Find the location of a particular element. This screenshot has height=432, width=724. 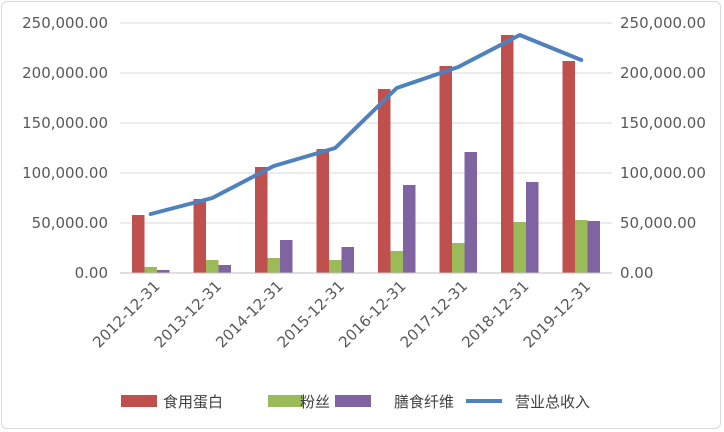

bar-膳食纤维-2014-12-31 is located at coordinates (286, 256).